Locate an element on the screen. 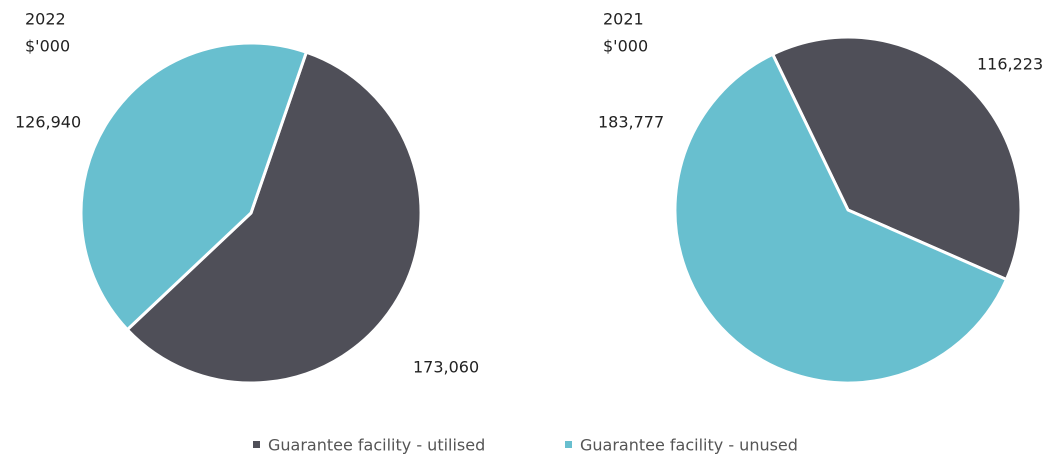  data-label: 126,940 is located at coordinates (48, 122).